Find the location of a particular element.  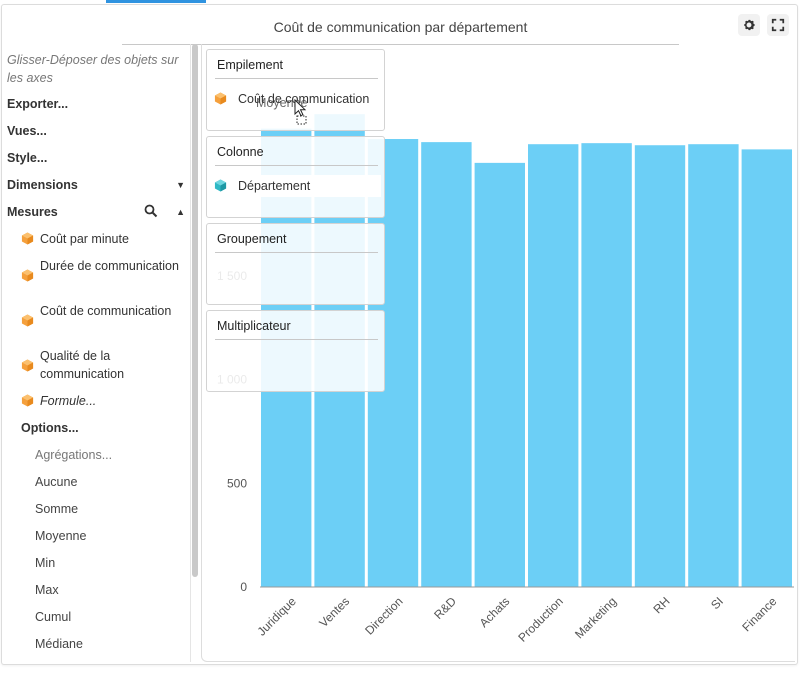

dropzone-title: Empilement is located at coordinates (250, 65).